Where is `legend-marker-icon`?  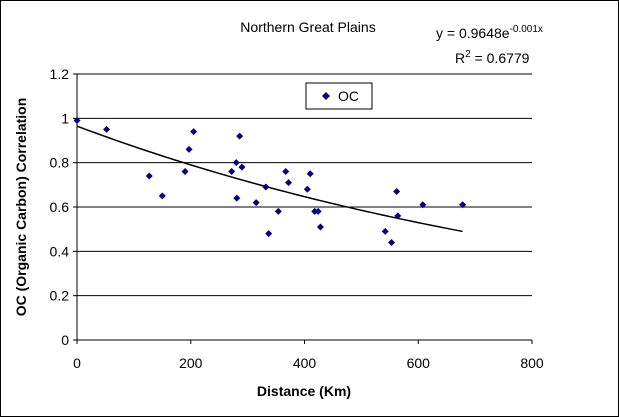
legend-marker-icon is located at coordinates (326, 96).